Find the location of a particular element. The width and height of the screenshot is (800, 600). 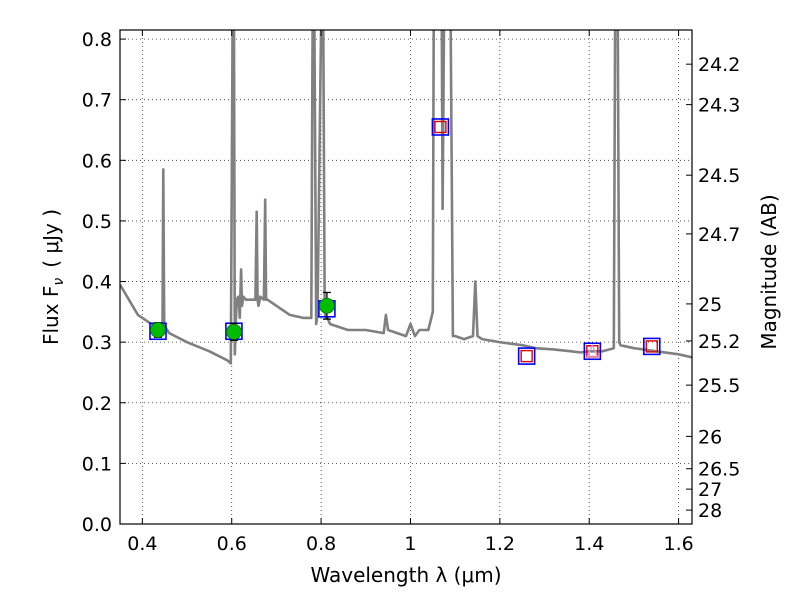

x-tick-label: 1.4 is located at coordinates (589, 544).